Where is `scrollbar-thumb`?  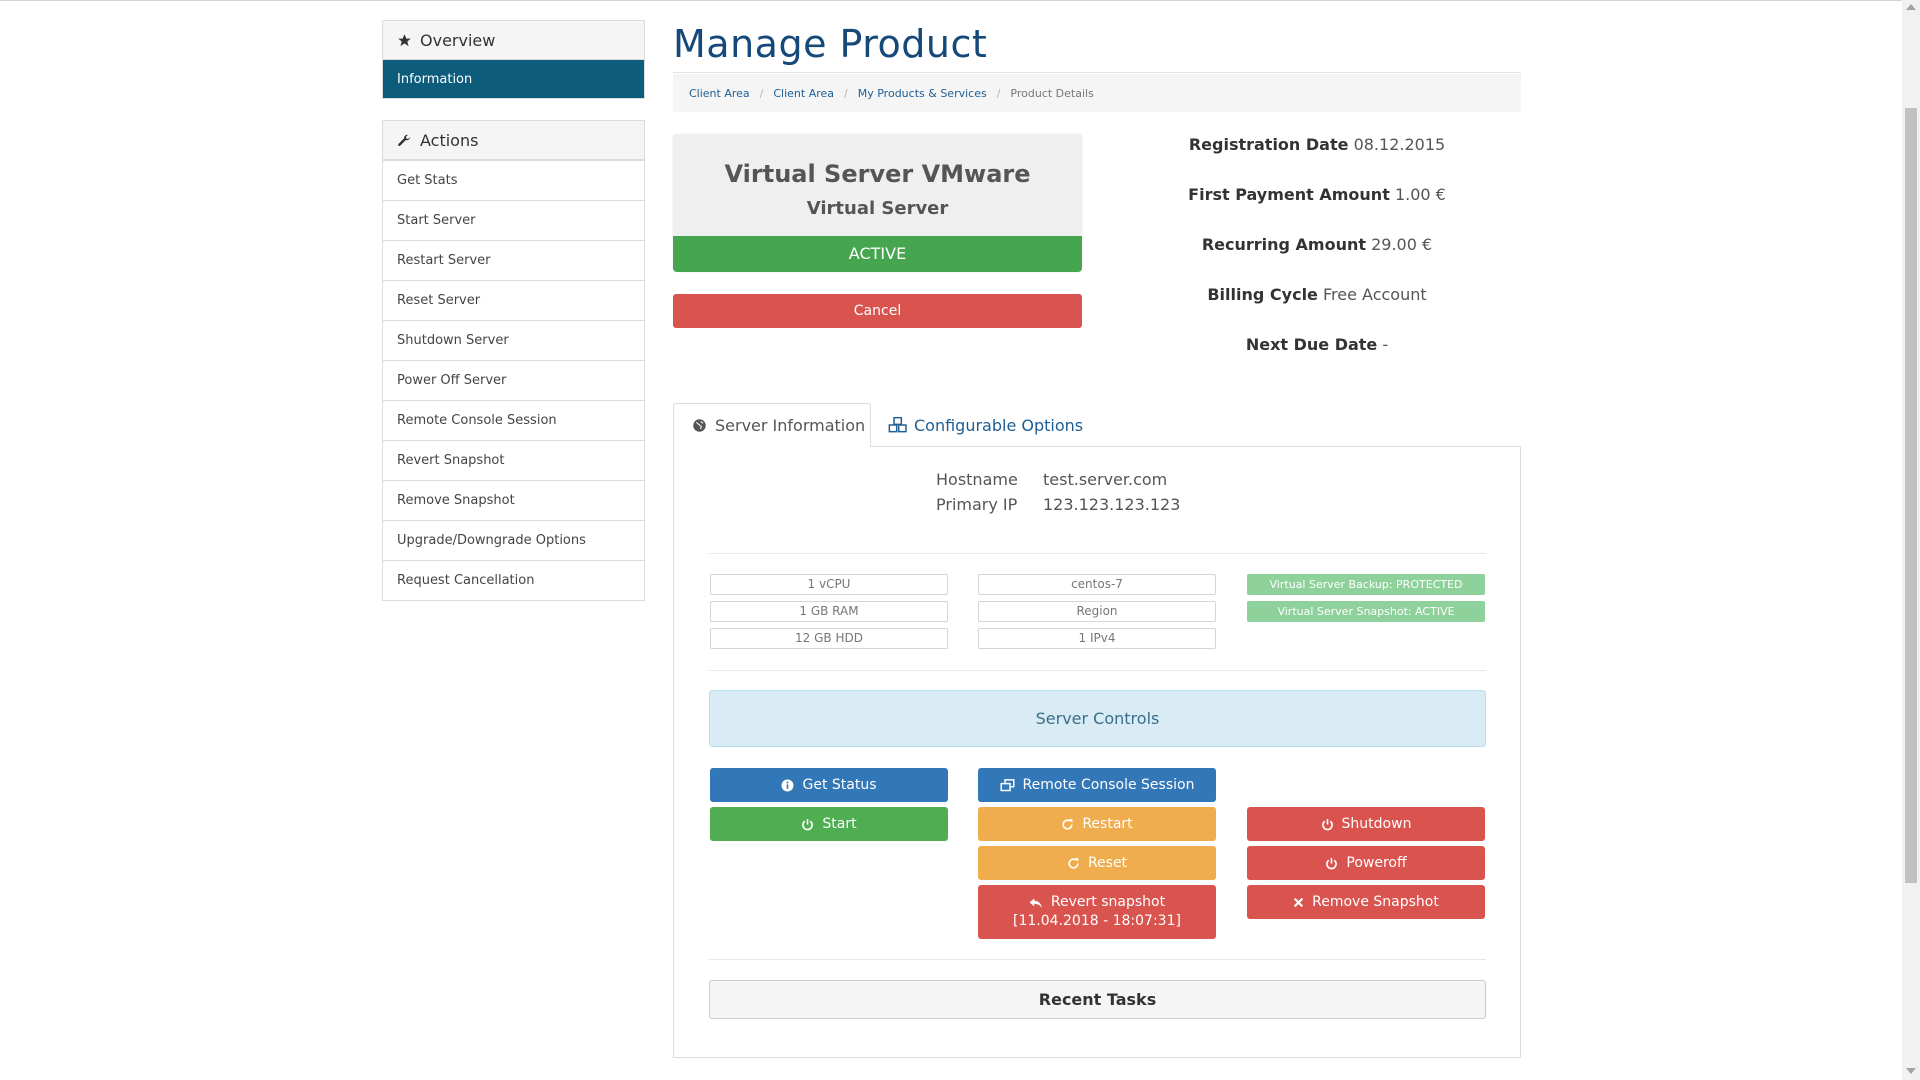
scrollbar-thumb is located at coordinates (1911, 495).